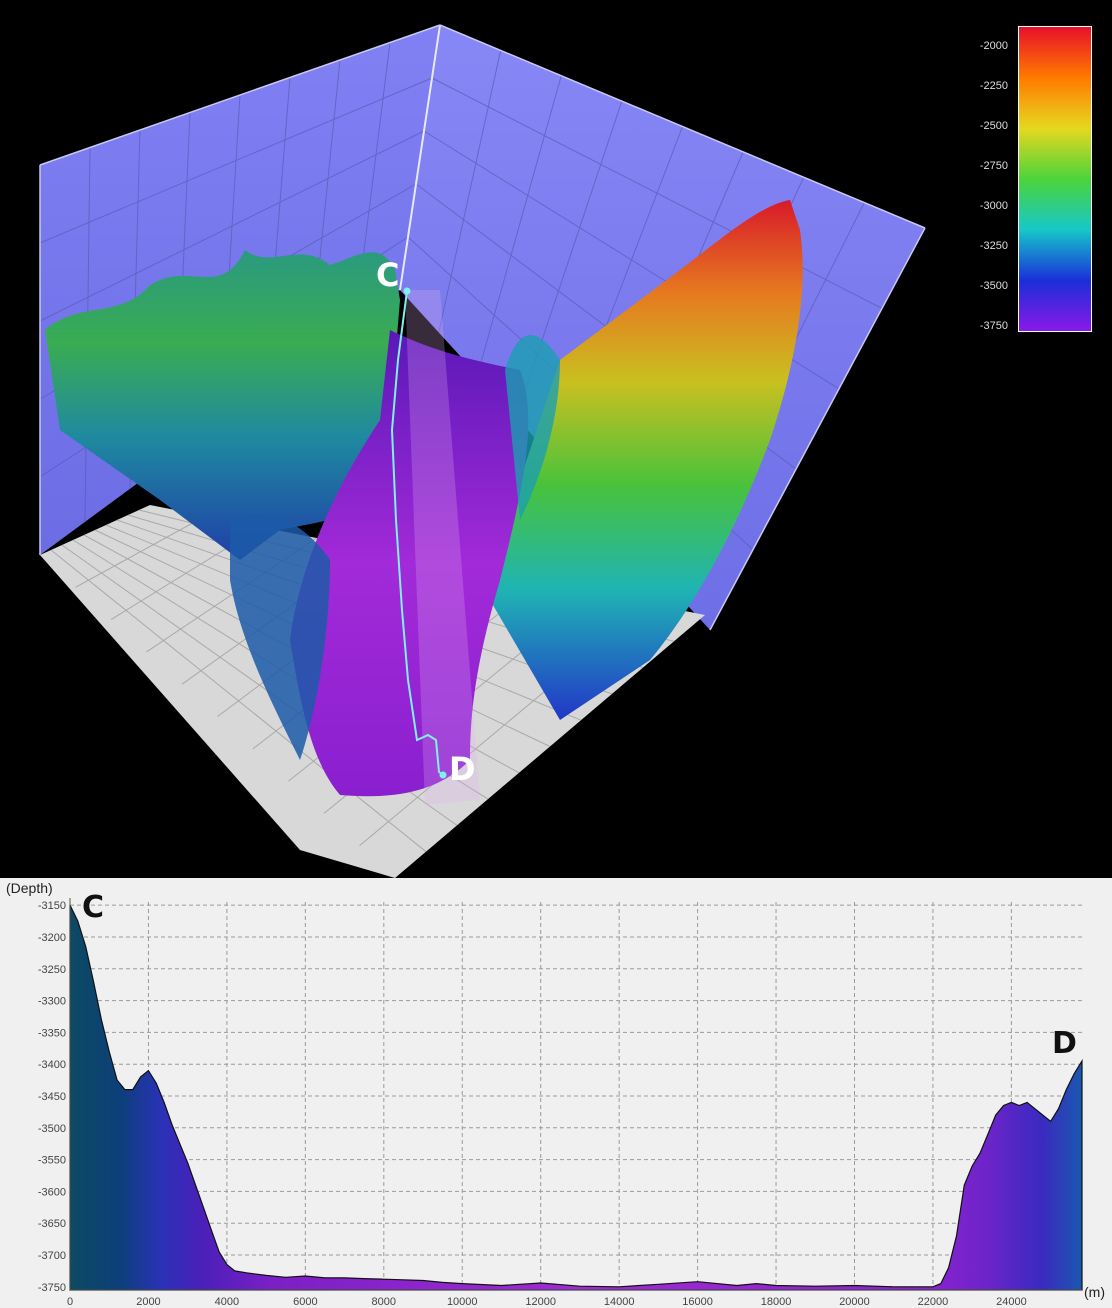 The height and width of the screenshot is (1308, 1112). What do you see at coordinates (222, 405) in the screenshot?
I see `left-ridge` at bounding box center [222, 405].